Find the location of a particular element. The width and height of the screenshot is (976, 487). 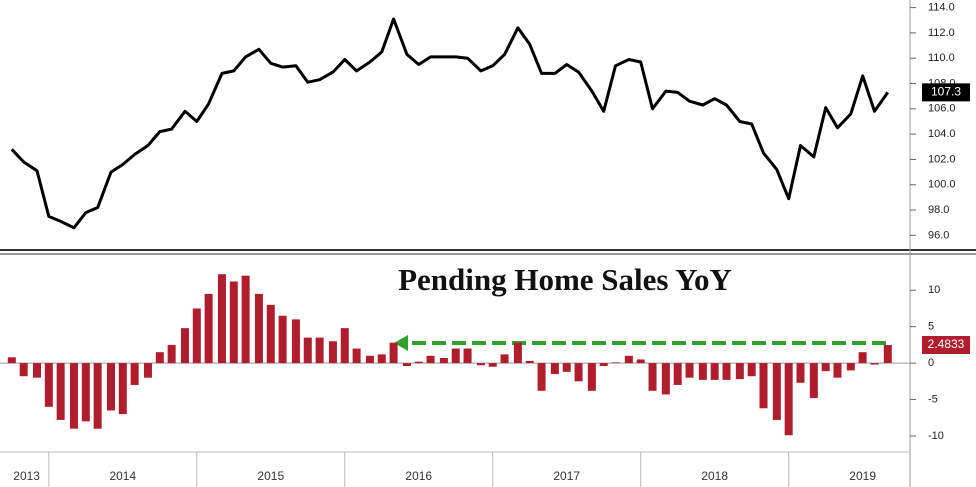

x-tick-label: 2014 is located at coordinates (122, 476).